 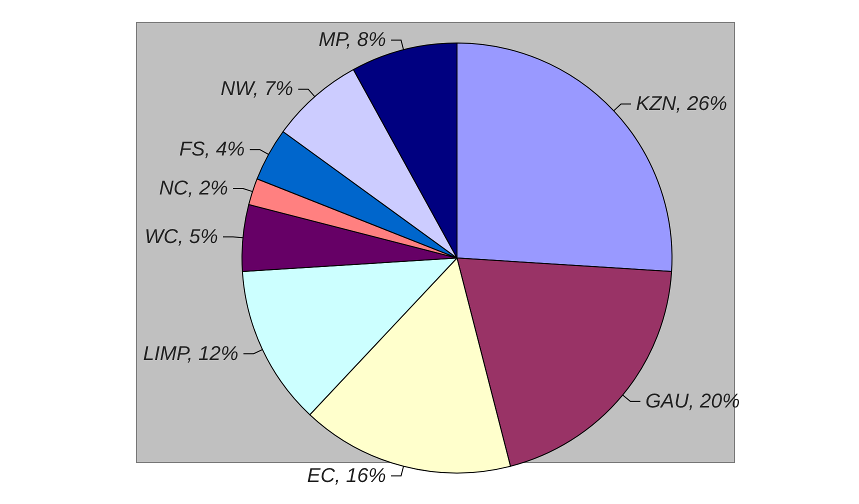 What do you see at coordinates (212, 149) in the screenshot?
I see `slice-label: FS, 4%` at bounding box center [212, 149].